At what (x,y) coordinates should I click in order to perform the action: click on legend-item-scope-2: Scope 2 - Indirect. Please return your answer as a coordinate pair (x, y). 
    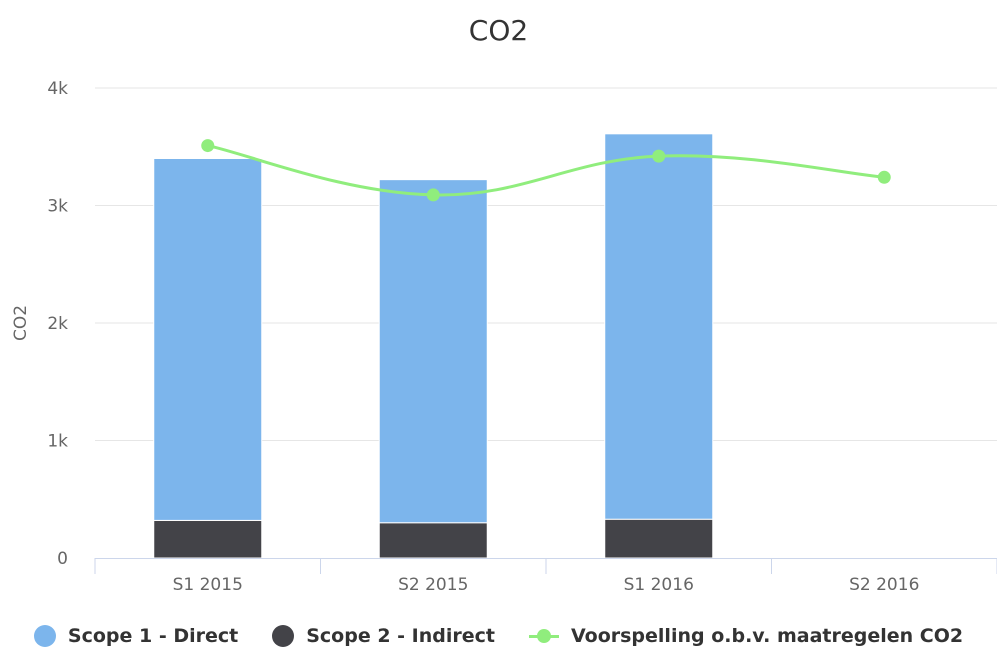
    Looking at the image, I should click on (383, 636).